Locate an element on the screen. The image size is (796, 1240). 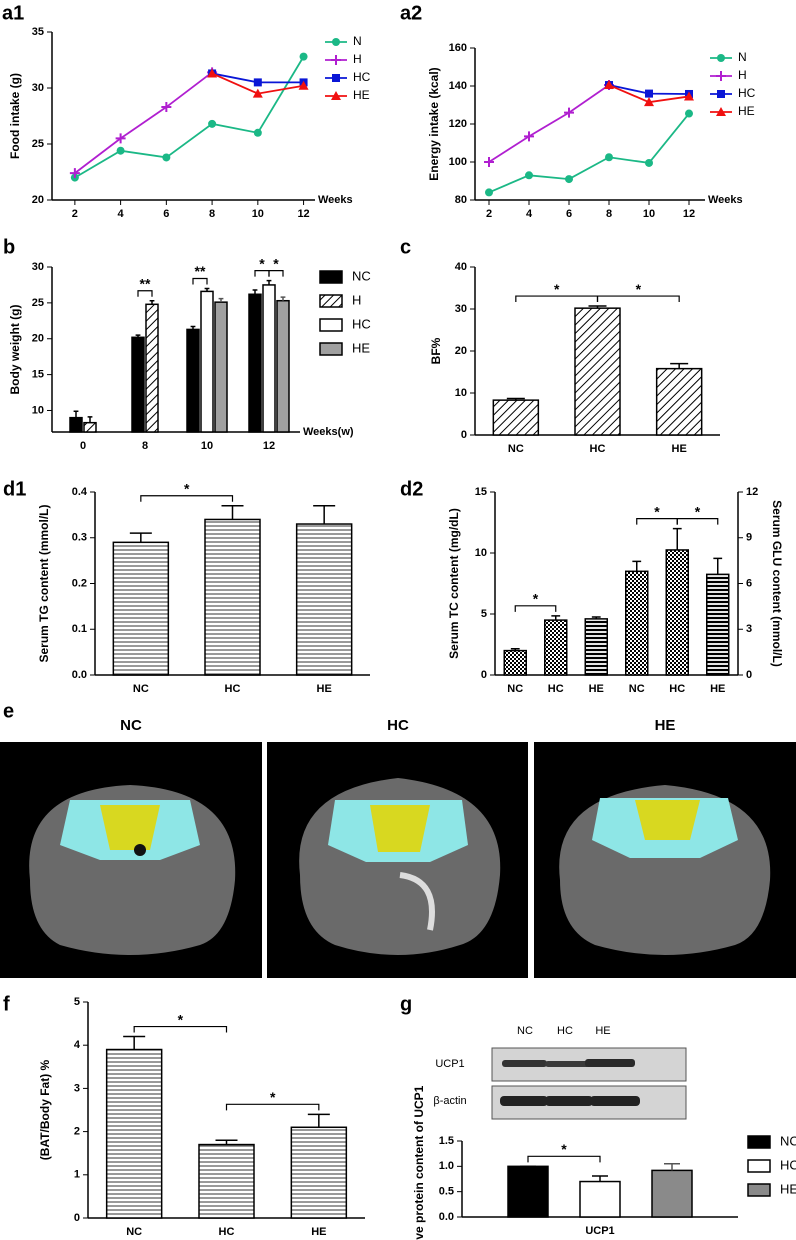
y-tick-label: 2 is located at coordinates (77, 1132).